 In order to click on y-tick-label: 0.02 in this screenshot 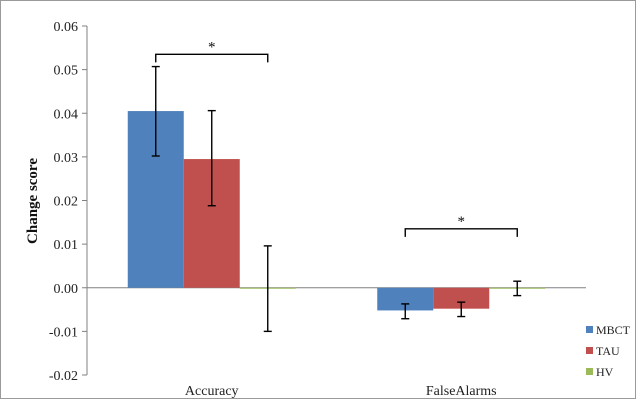, I will do `click(66, 202)`.